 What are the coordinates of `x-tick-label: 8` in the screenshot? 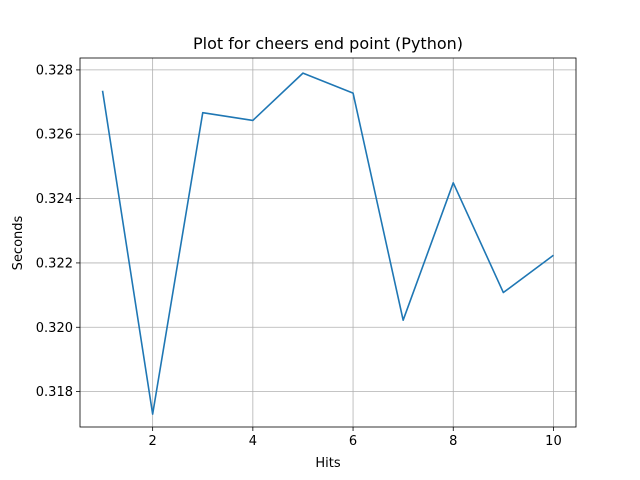 It's located at (453, 441).